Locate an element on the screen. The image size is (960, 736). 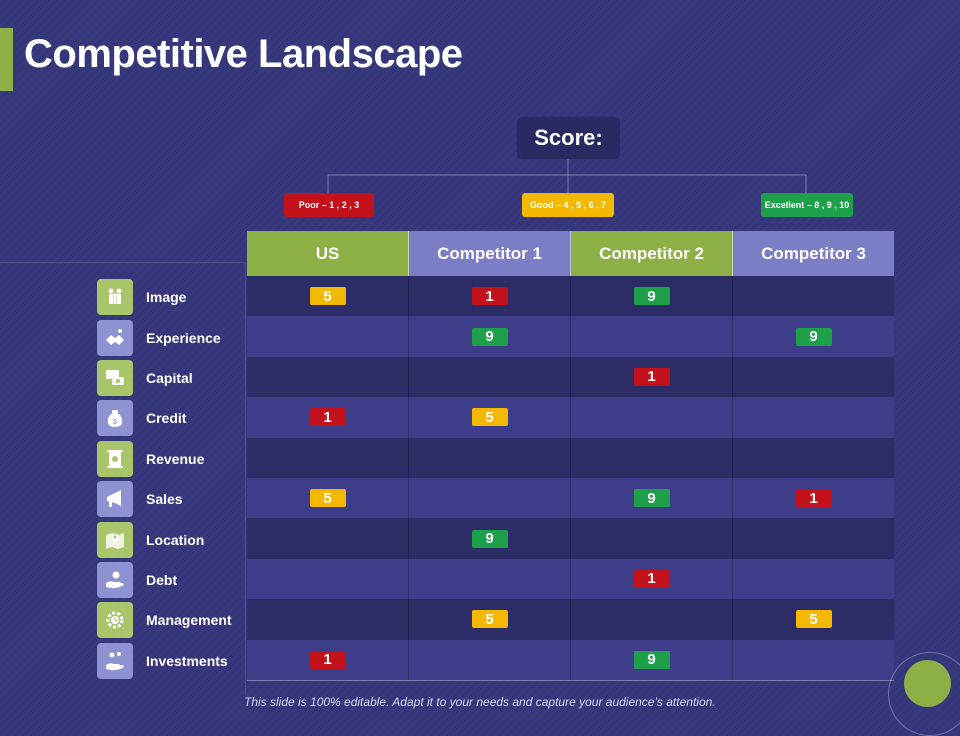
row-label: Credit is located at coordinates (166, 418).